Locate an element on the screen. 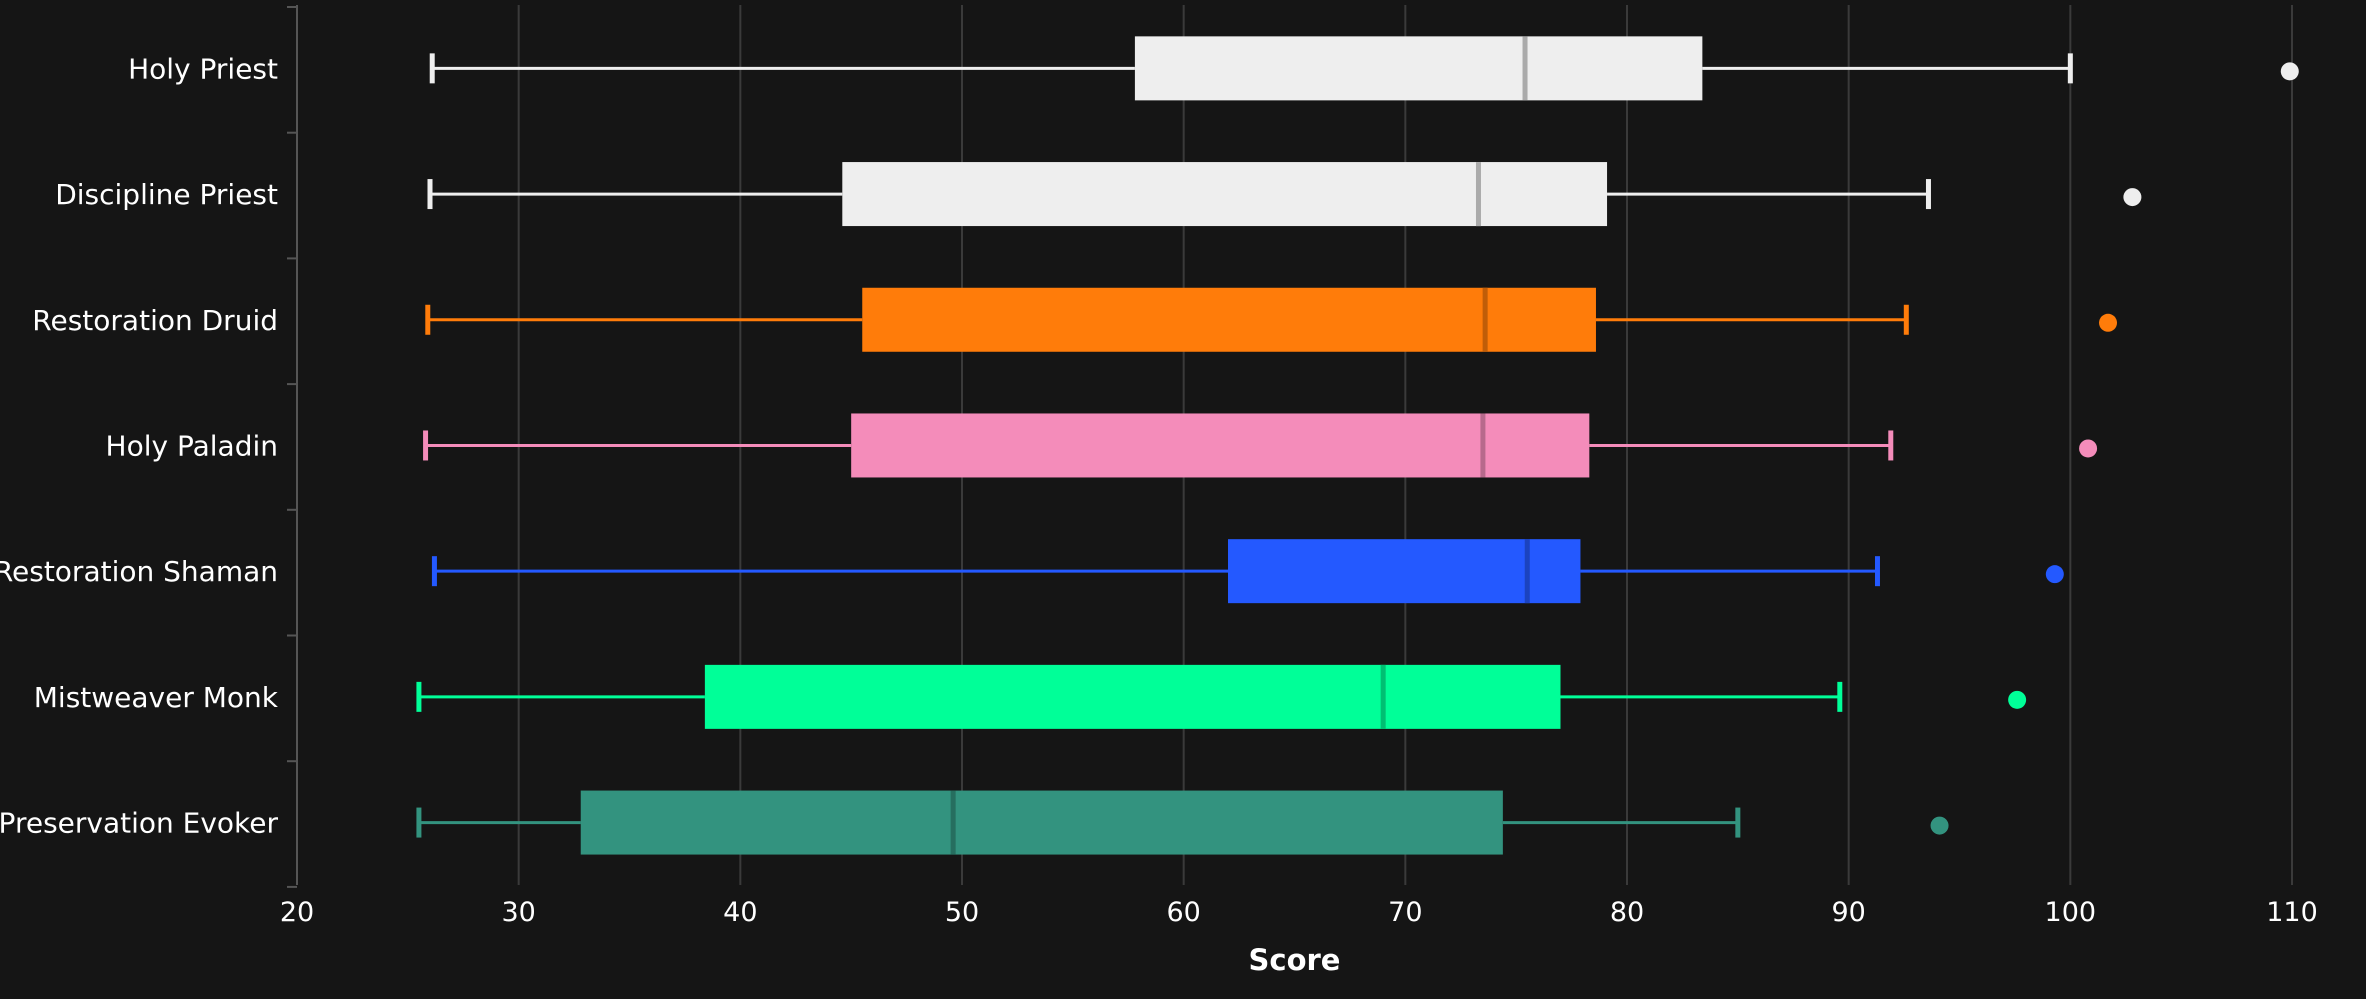 The height and width of the screenshot is (999, 2366). category-label: Holy Paladin is located at coordinates (192, 445).